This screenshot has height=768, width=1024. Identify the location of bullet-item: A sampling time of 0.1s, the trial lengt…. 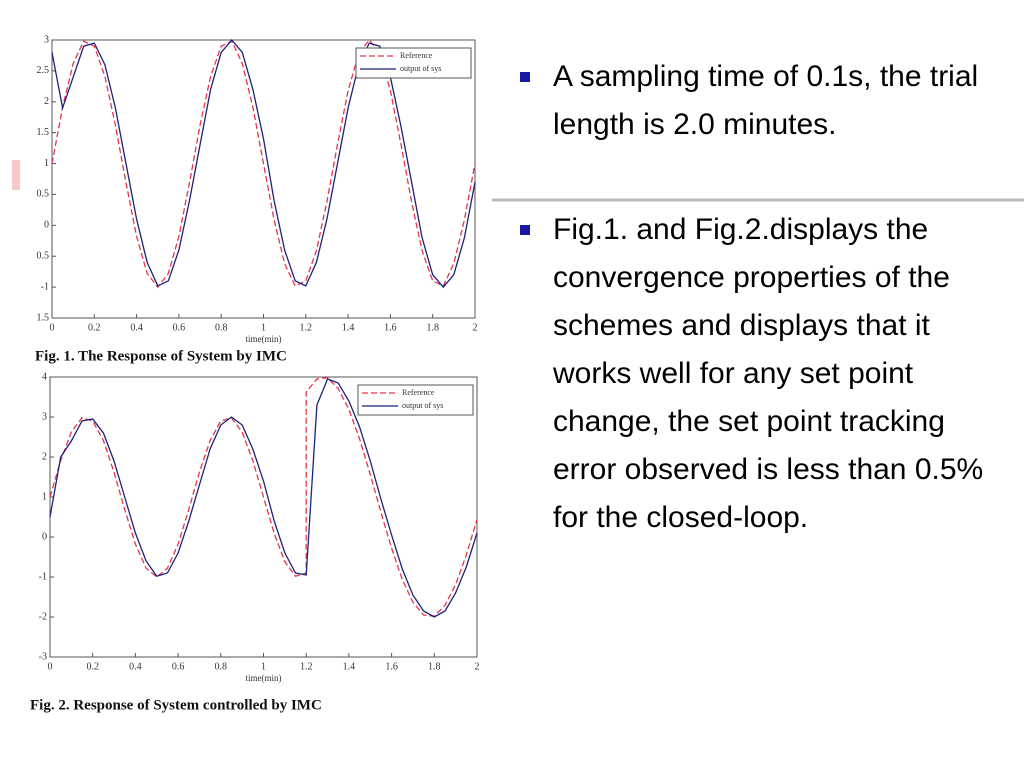
(760, 101).